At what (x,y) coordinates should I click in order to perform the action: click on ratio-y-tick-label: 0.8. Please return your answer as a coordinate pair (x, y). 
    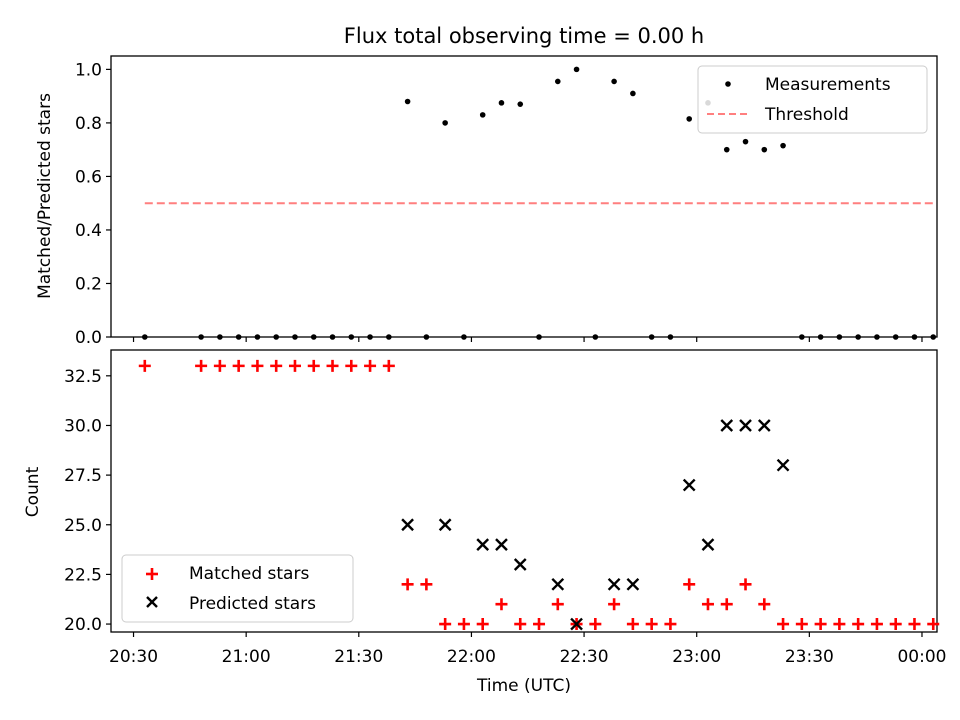
    Looking at the image, I should click on (88, 124).